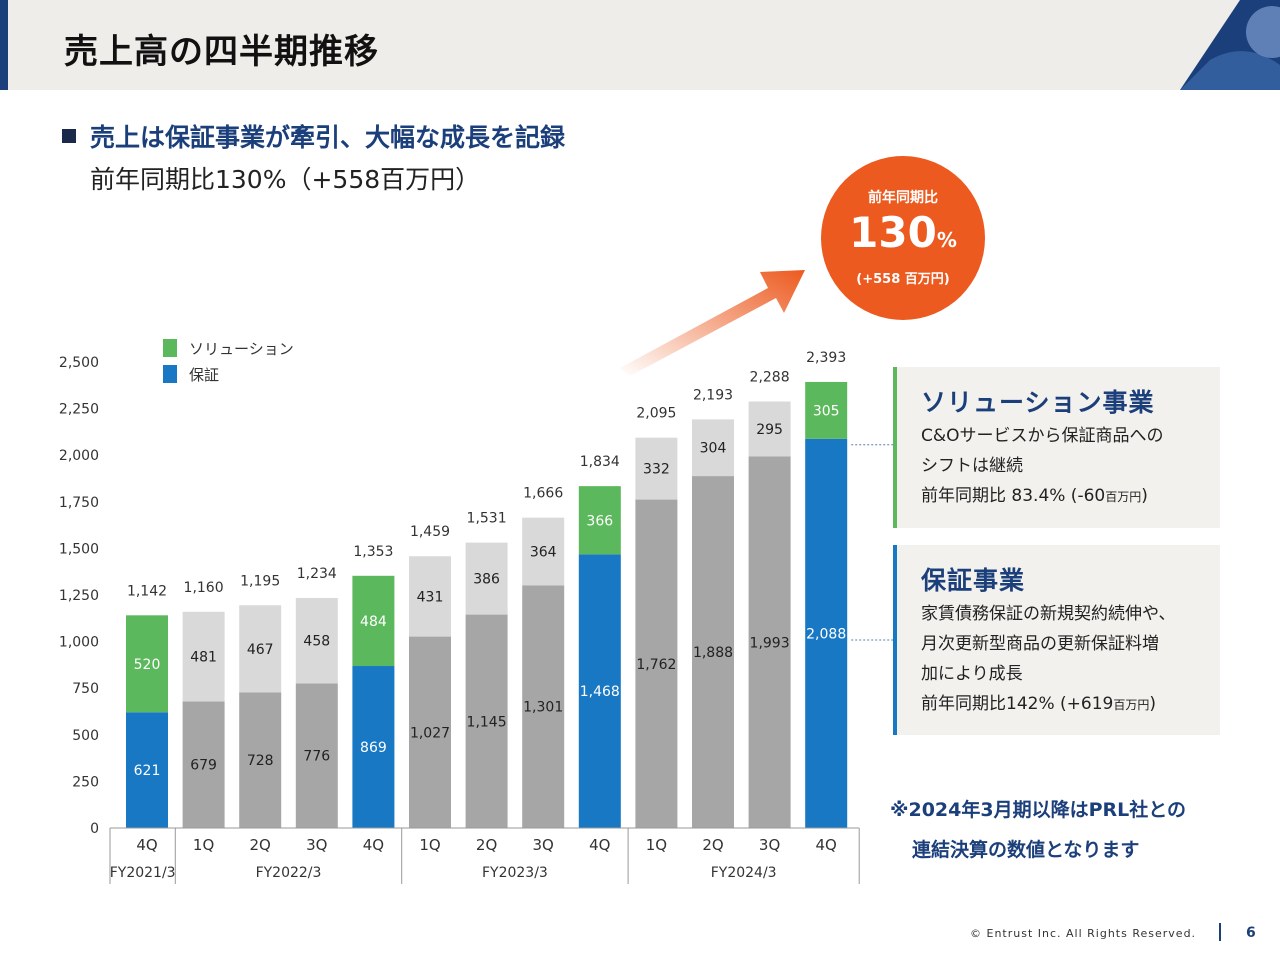 This screenshot has height=960, width=1280. What do you see at coordinates (946, 240) in the screenshot?
I see `bubble-unit: %` at bounding box center [946, 240].